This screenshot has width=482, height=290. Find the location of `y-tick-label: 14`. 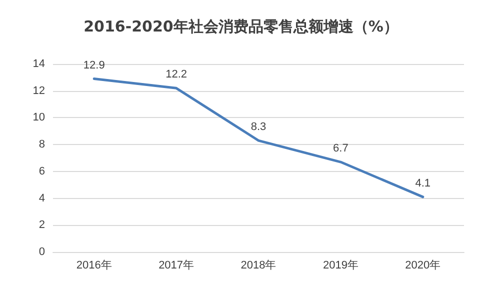

y-tick-label: 14 is located at coordinates (38, 64).